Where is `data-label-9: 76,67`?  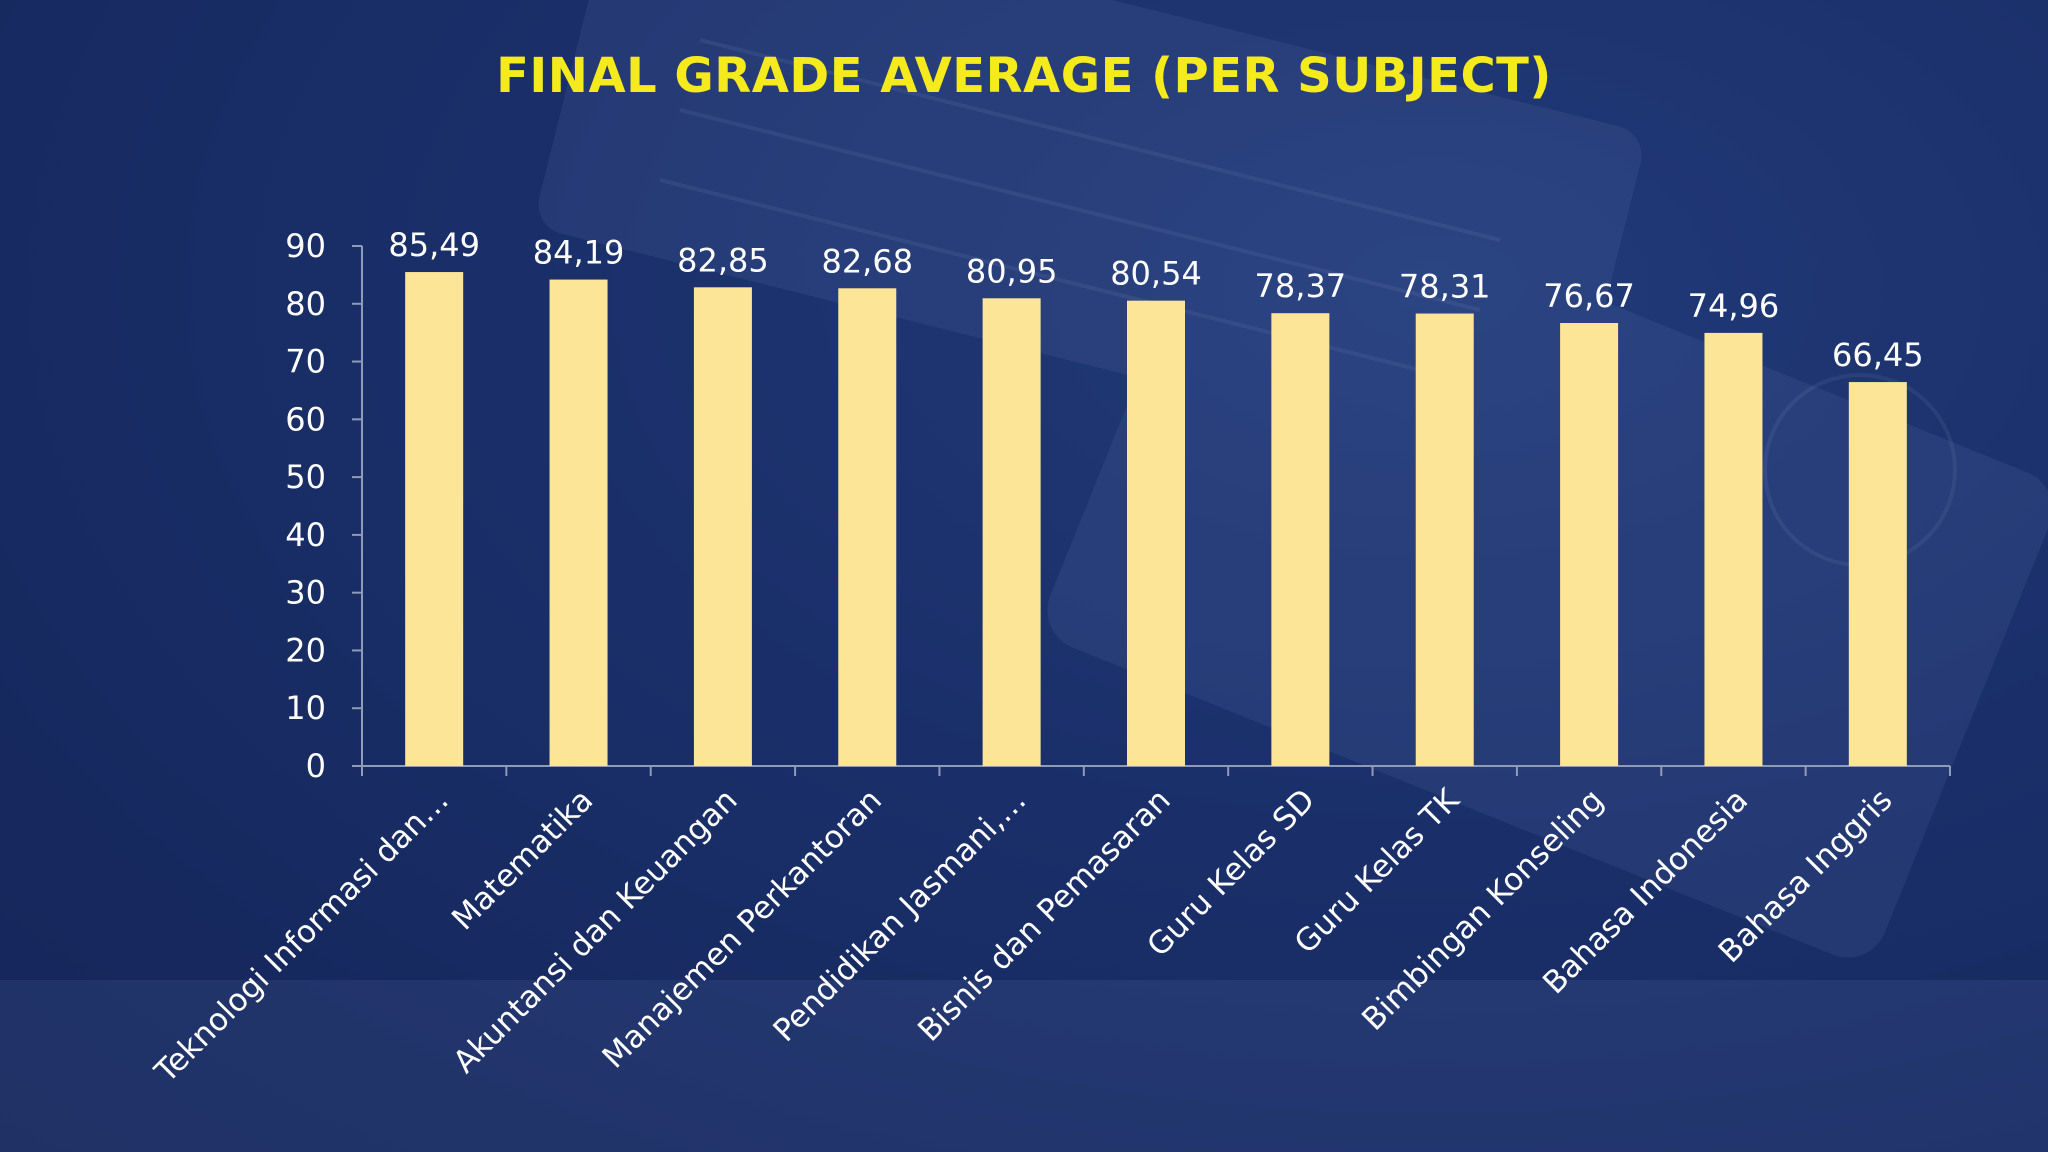
data-label-9: 76,67 is located at coordinates (1589, 296).